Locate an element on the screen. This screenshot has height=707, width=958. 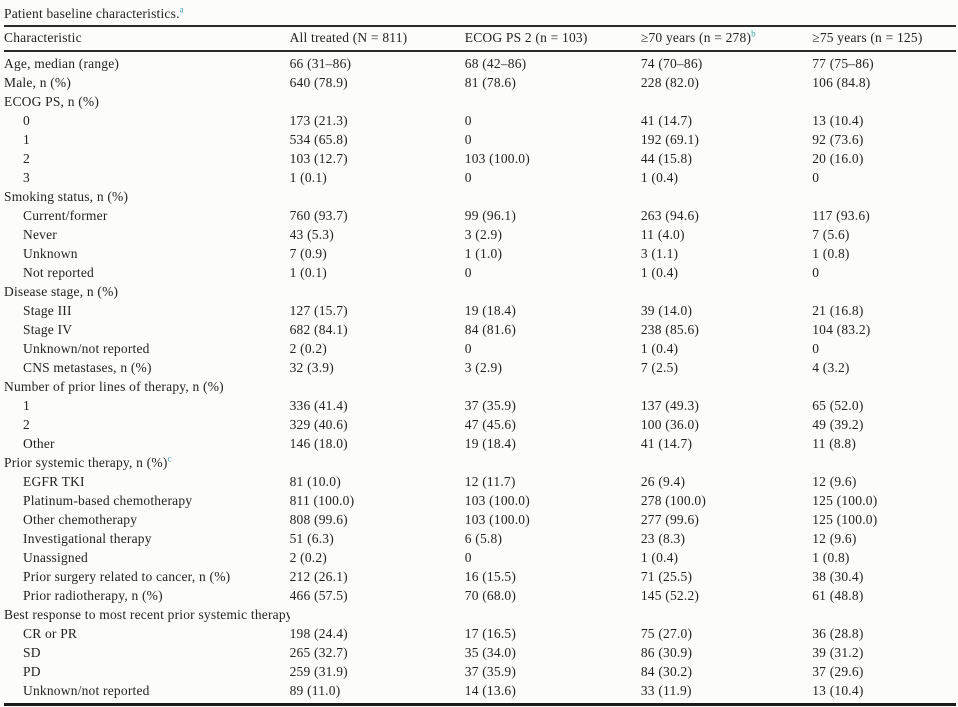
row-label-text: Unassigned is located at coordinates (55, 557).